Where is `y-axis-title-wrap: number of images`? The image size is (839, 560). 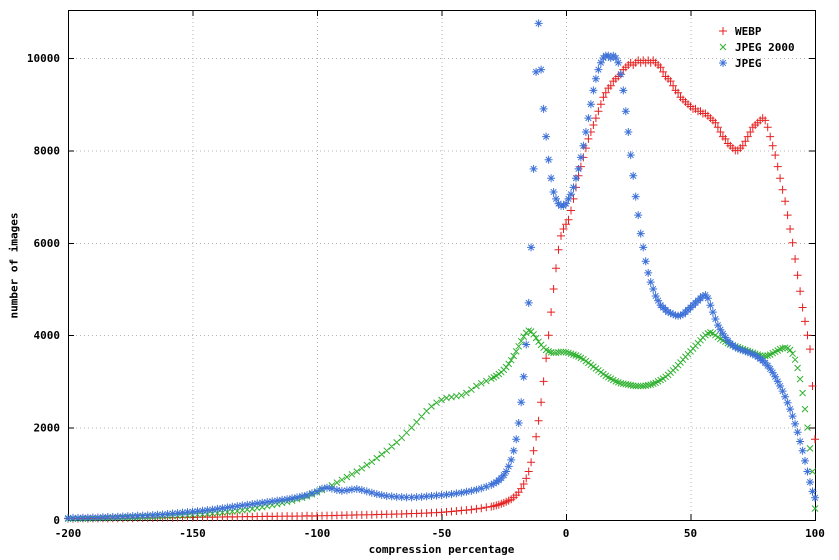 y-axis-title-wrap: number of images is located at coordinates (14, 265).